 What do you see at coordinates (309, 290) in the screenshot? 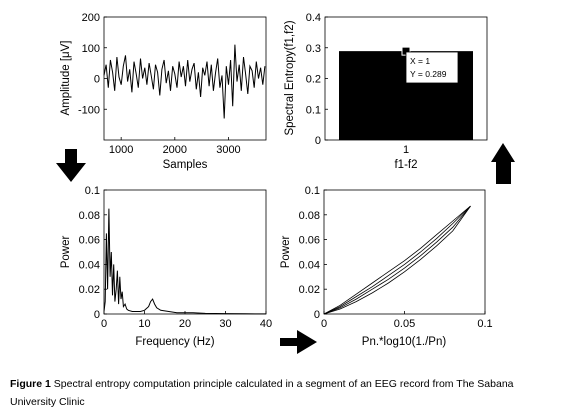
I see `curves-ytick-label: 0.02` at bounding box center [309, 290].